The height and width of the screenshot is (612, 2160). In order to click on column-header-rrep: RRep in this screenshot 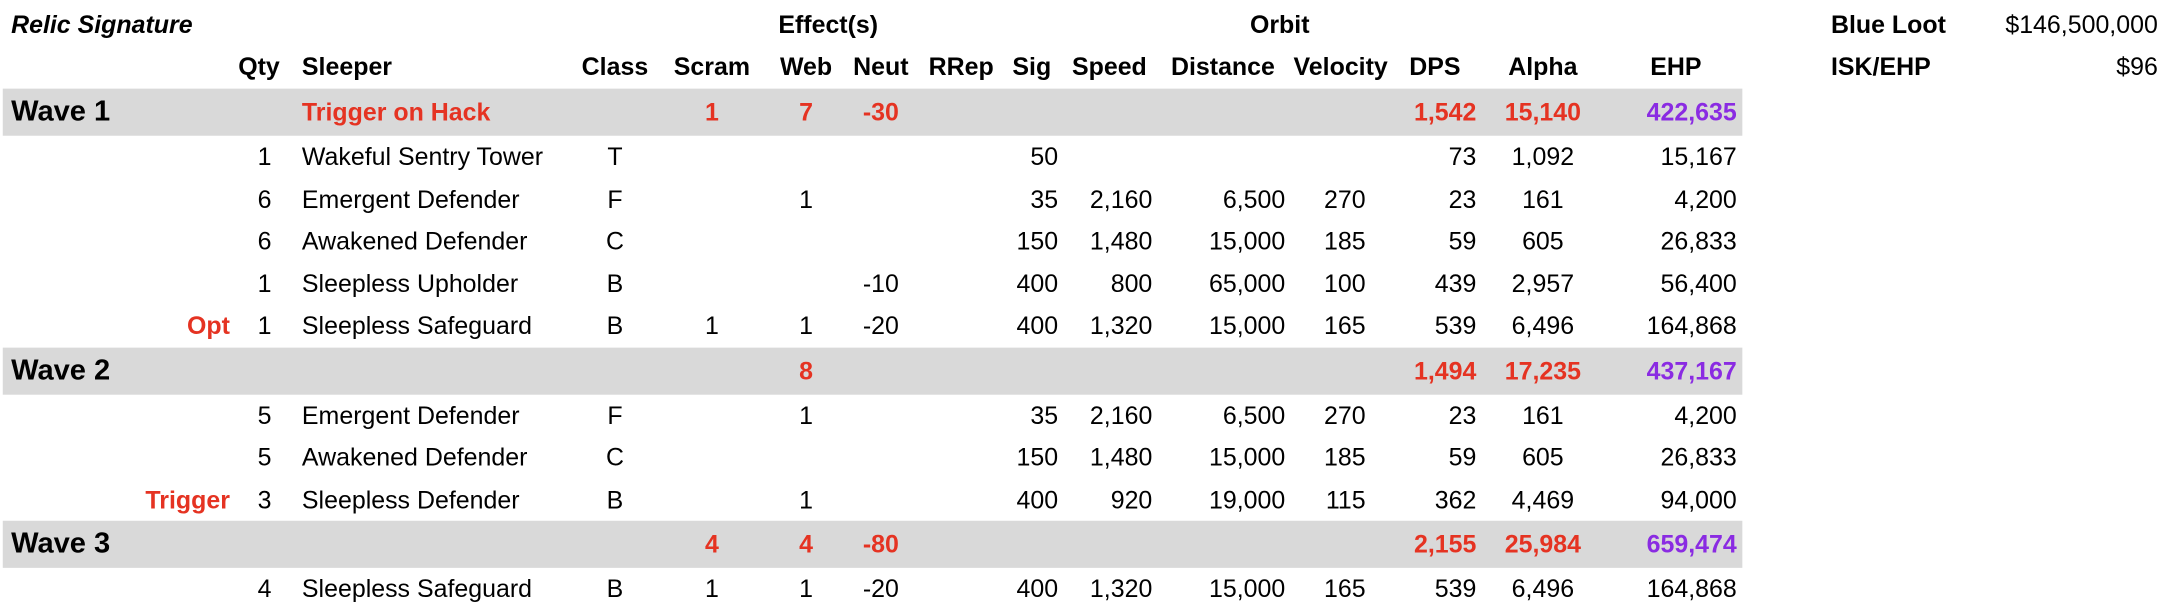, I will do `click(961, 66)`.